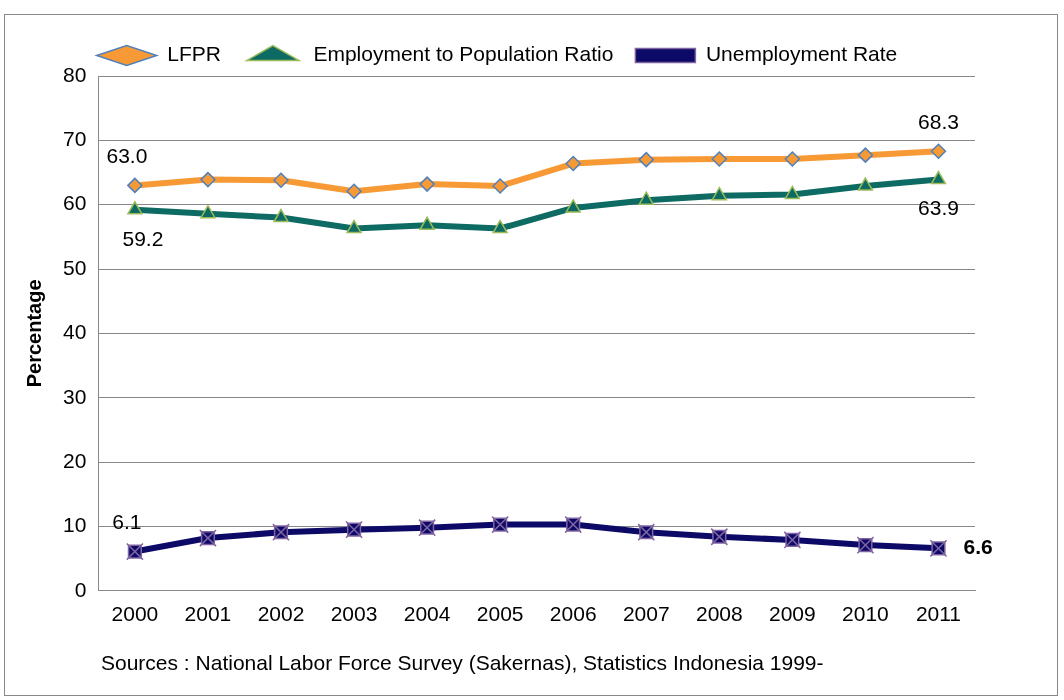 This screenshot has width=1064, height=700. What do you see at coordinates (75, 74) in the screenshot?
I see `y-tick-label: 80` at bounding box center [75, 74].